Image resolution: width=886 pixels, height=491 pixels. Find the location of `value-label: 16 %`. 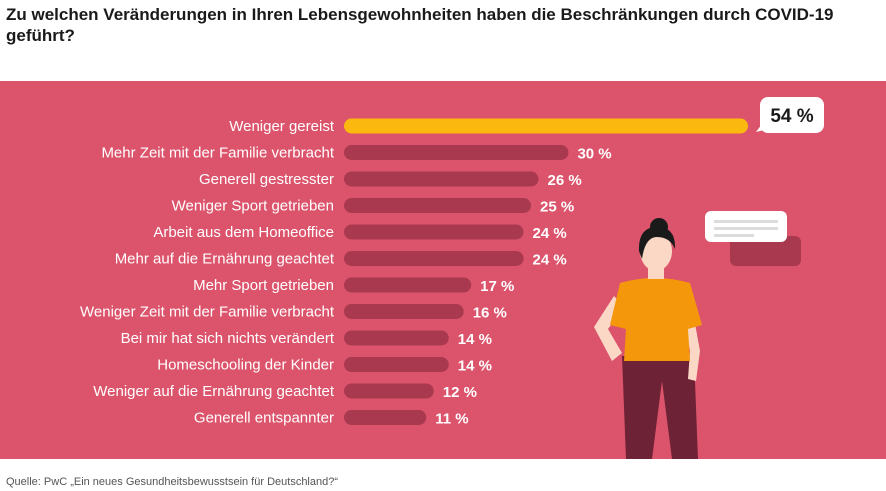

value-label: 16 % is located at coordinates (490, 313).